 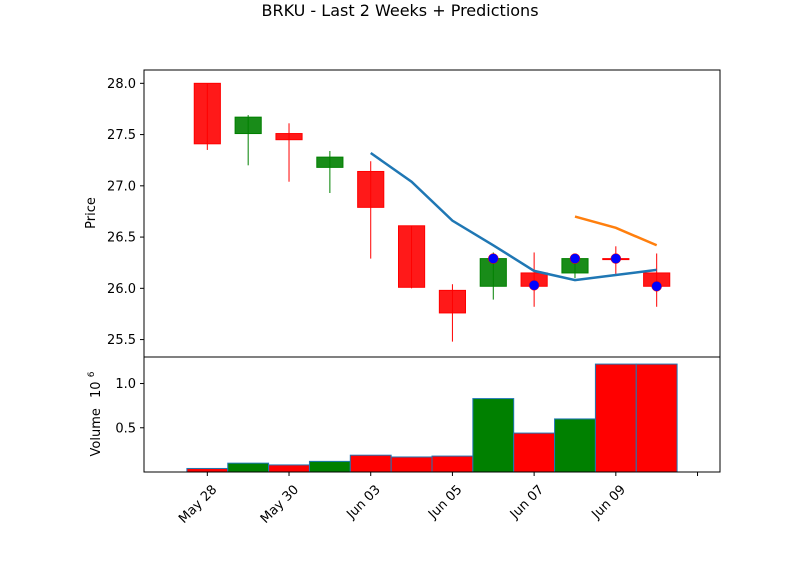 What do you see at coordinates (399, 10) in the screenshot?
I see `chart-title: BRKU - Last 2 Weeks + Predictions` at bounding box center [399, 10].